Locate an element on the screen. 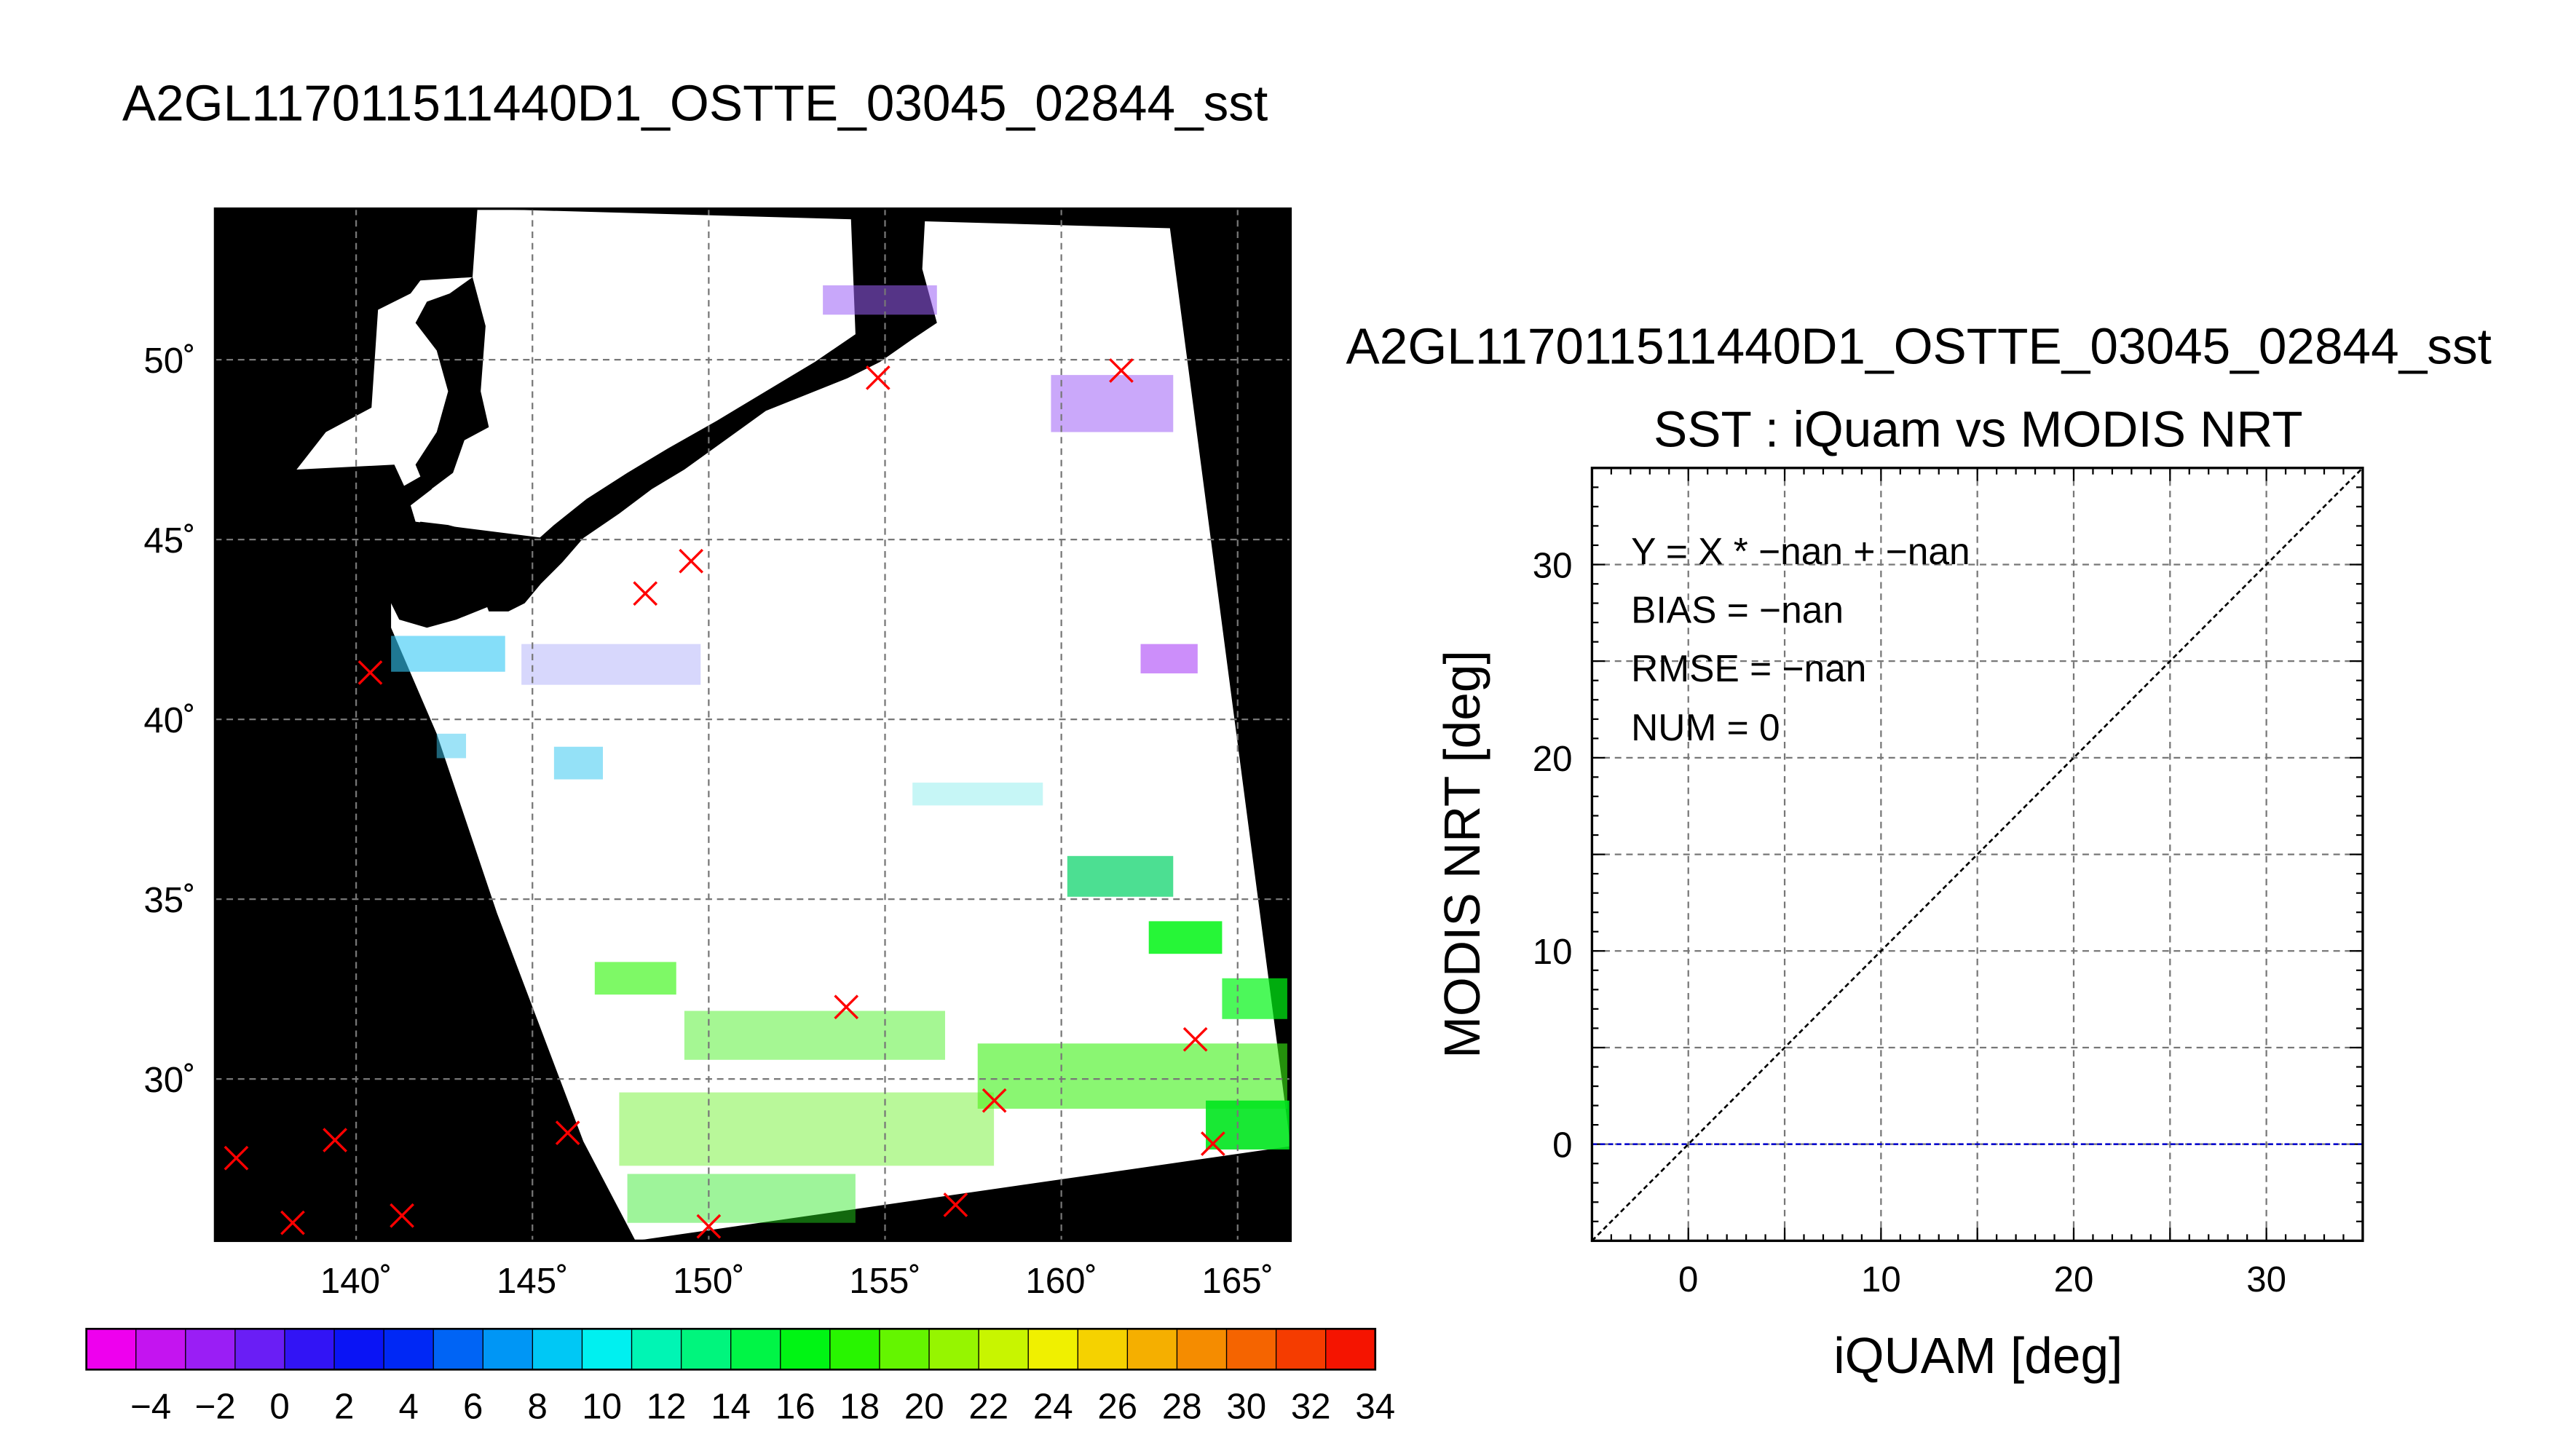  x-tick-label: 0 is located at coordinates (1688, 1279).